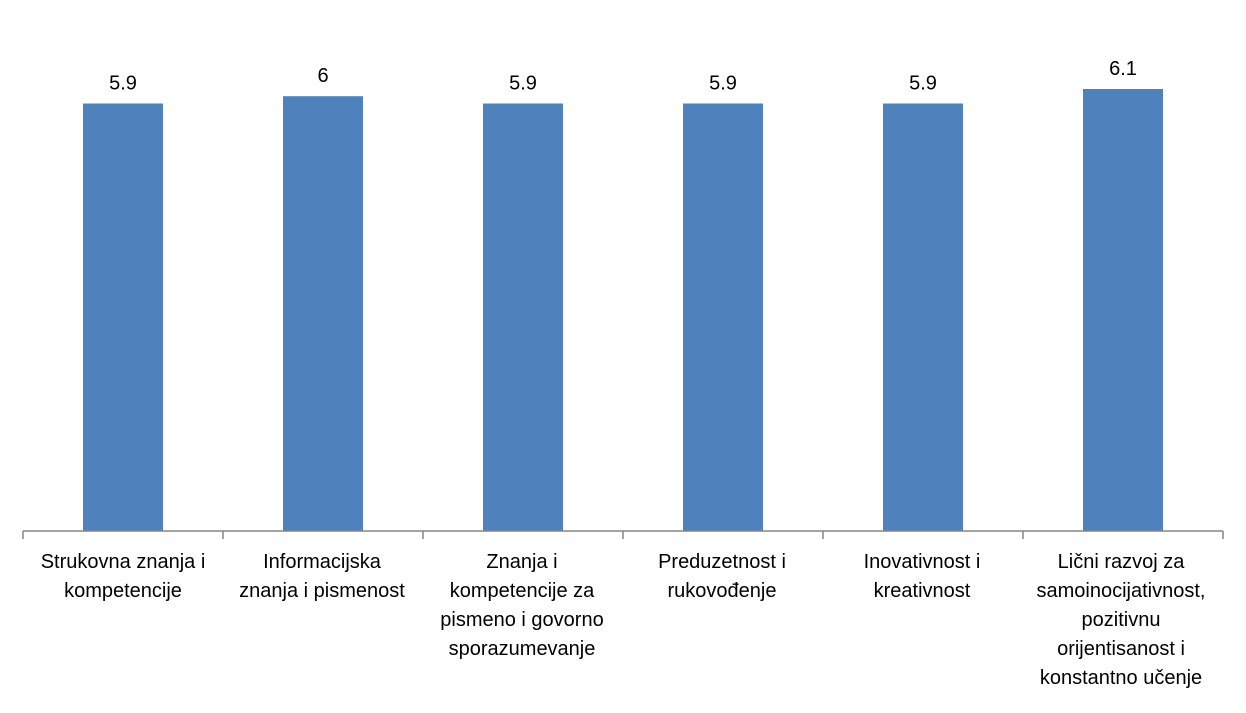 This screenshot has width=1246, height=713. What do you see at coordinates (922, 576) in the screenshot?
I see `category-label-inovativnost: Inovativnost i kreativnost` at bounding box center [922, 576].